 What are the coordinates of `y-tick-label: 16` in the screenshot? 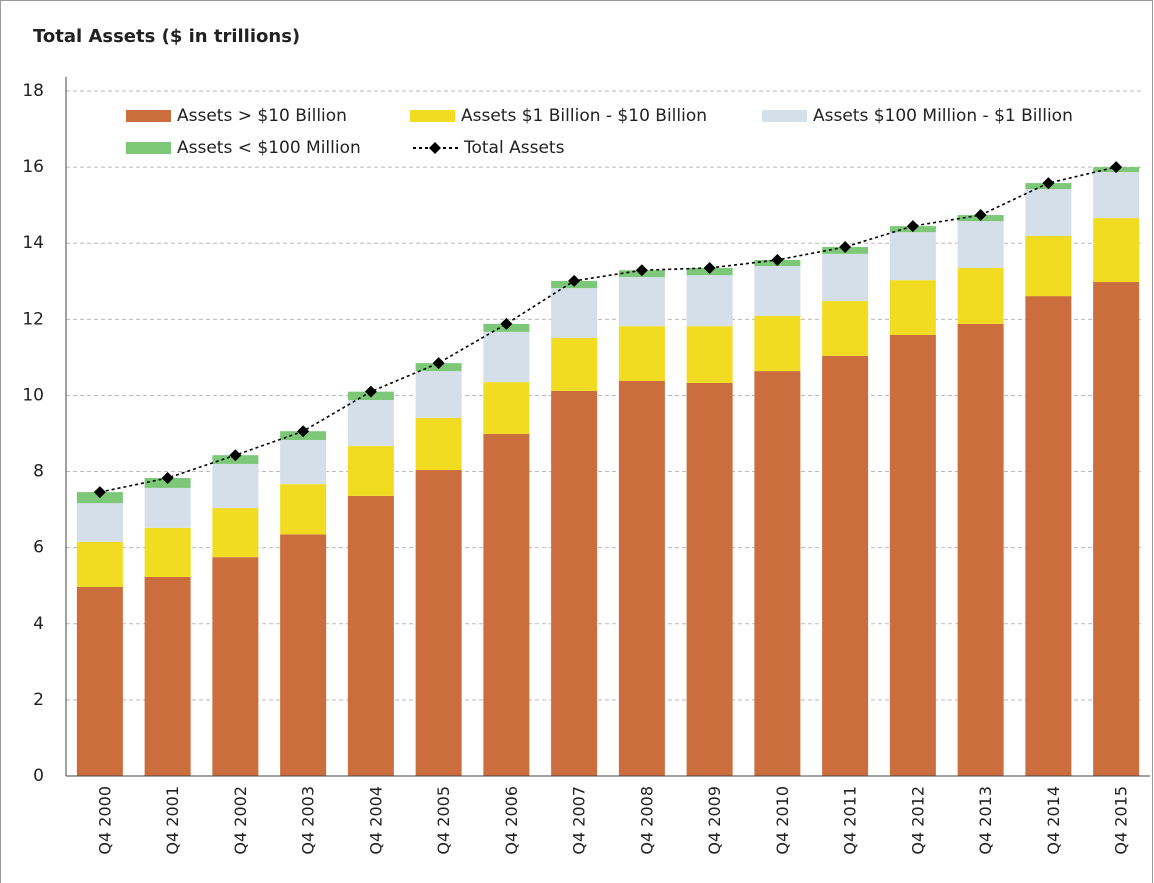 It's located at (33, 167).